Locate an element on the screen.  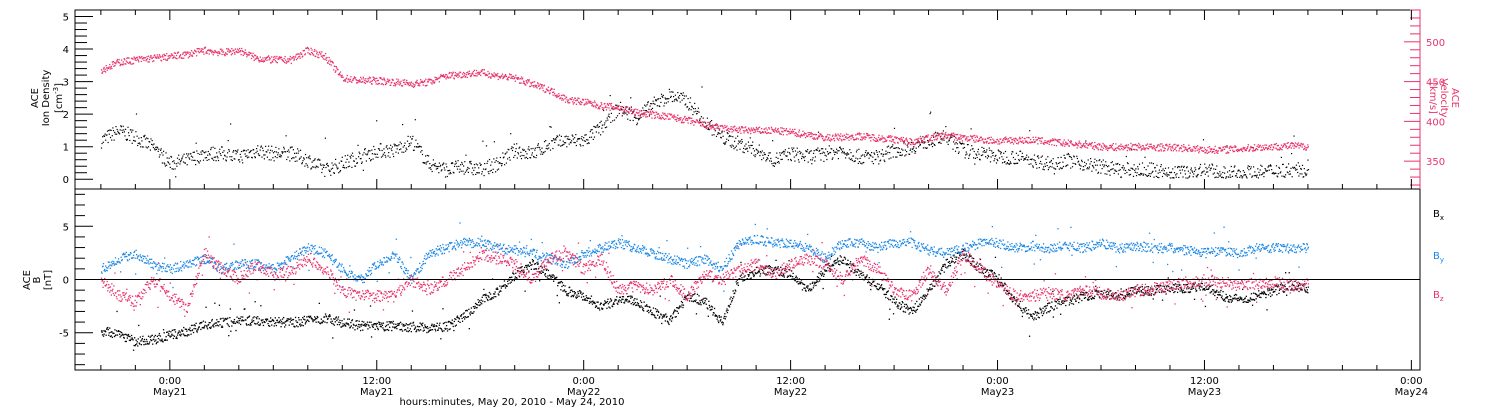
field-legend: Bx By Bz is located at coordinates (1438, 256).